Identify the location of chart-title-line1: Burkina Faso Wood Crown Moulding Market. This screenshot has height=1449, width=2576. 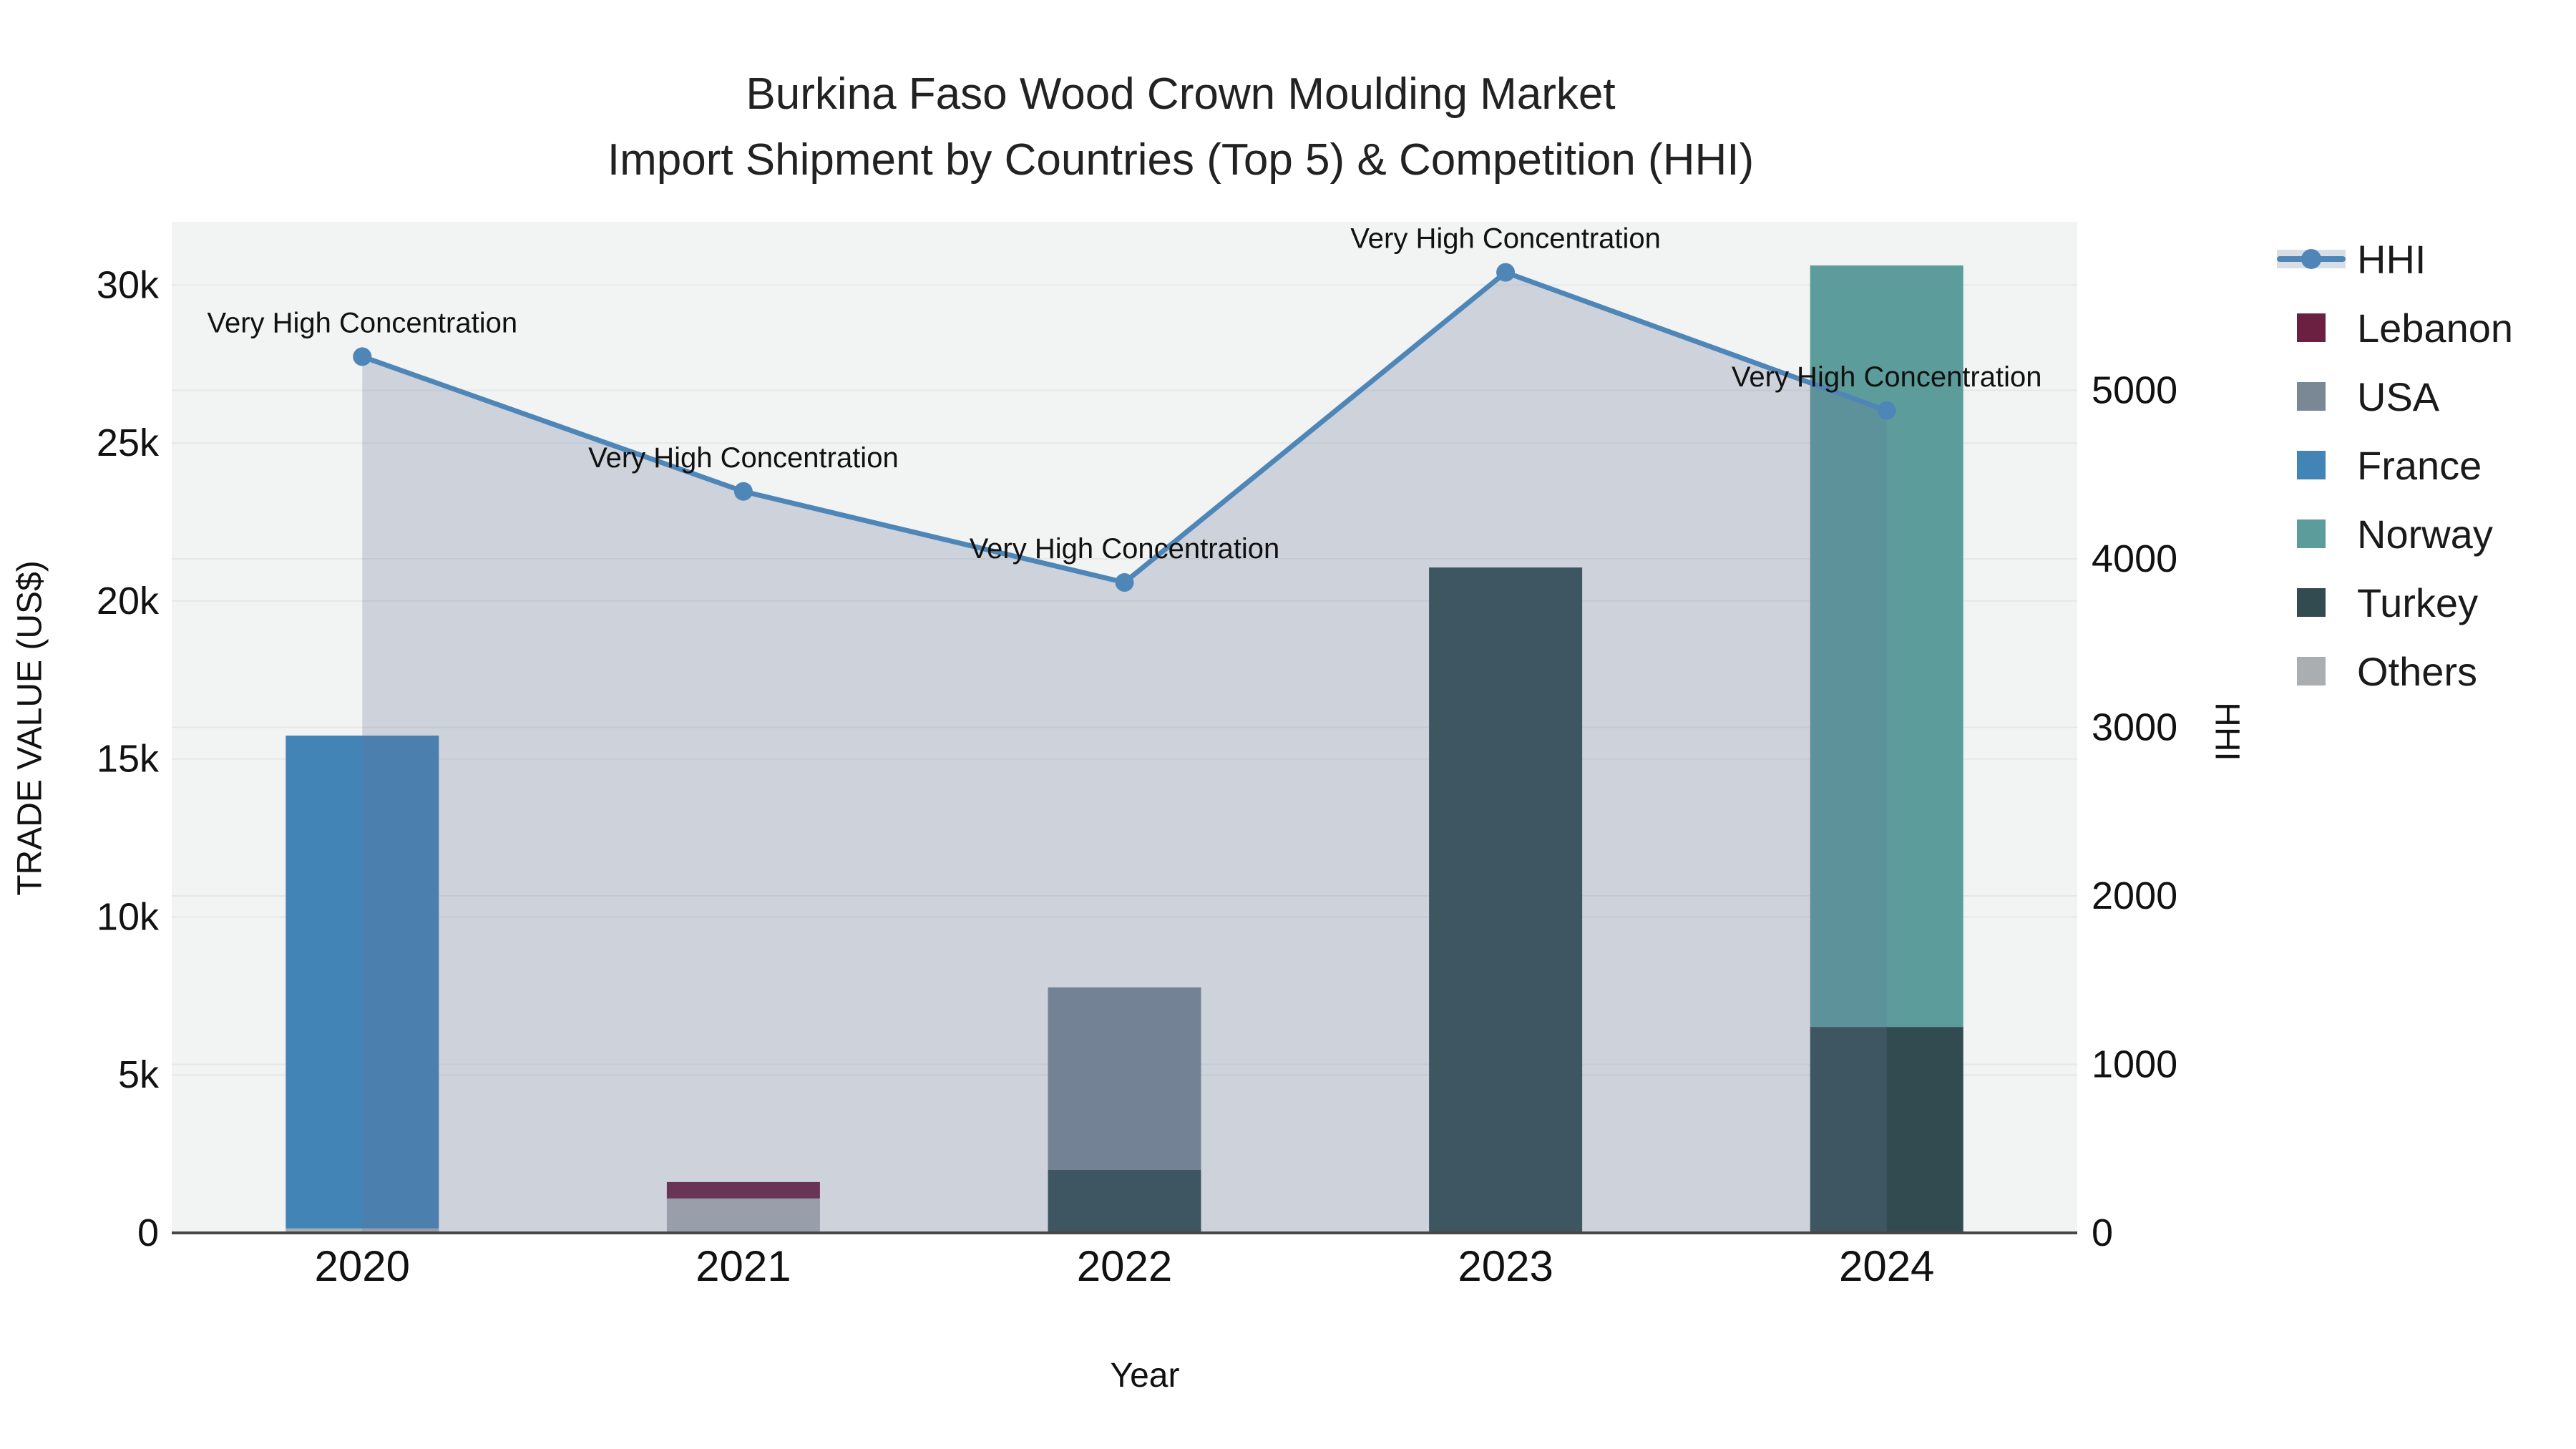
(1181, 94).